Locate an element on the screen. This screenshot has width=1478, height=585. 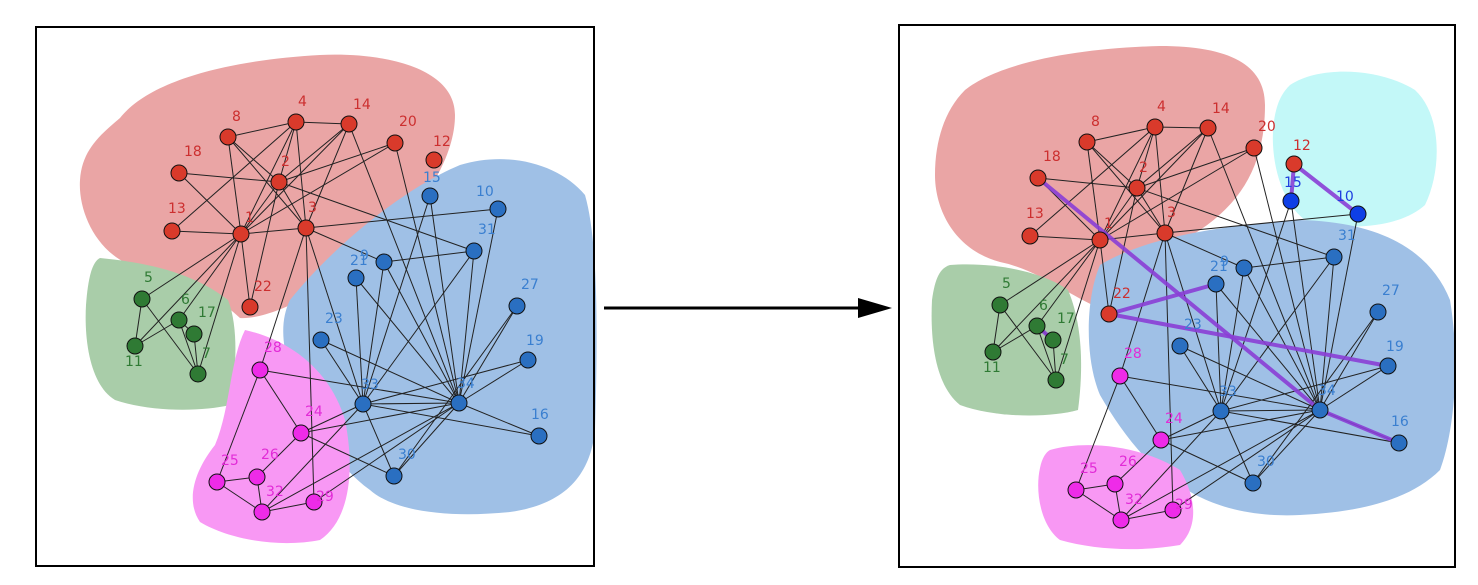
node-label-33: 33 is located at coordinates (370, 385).